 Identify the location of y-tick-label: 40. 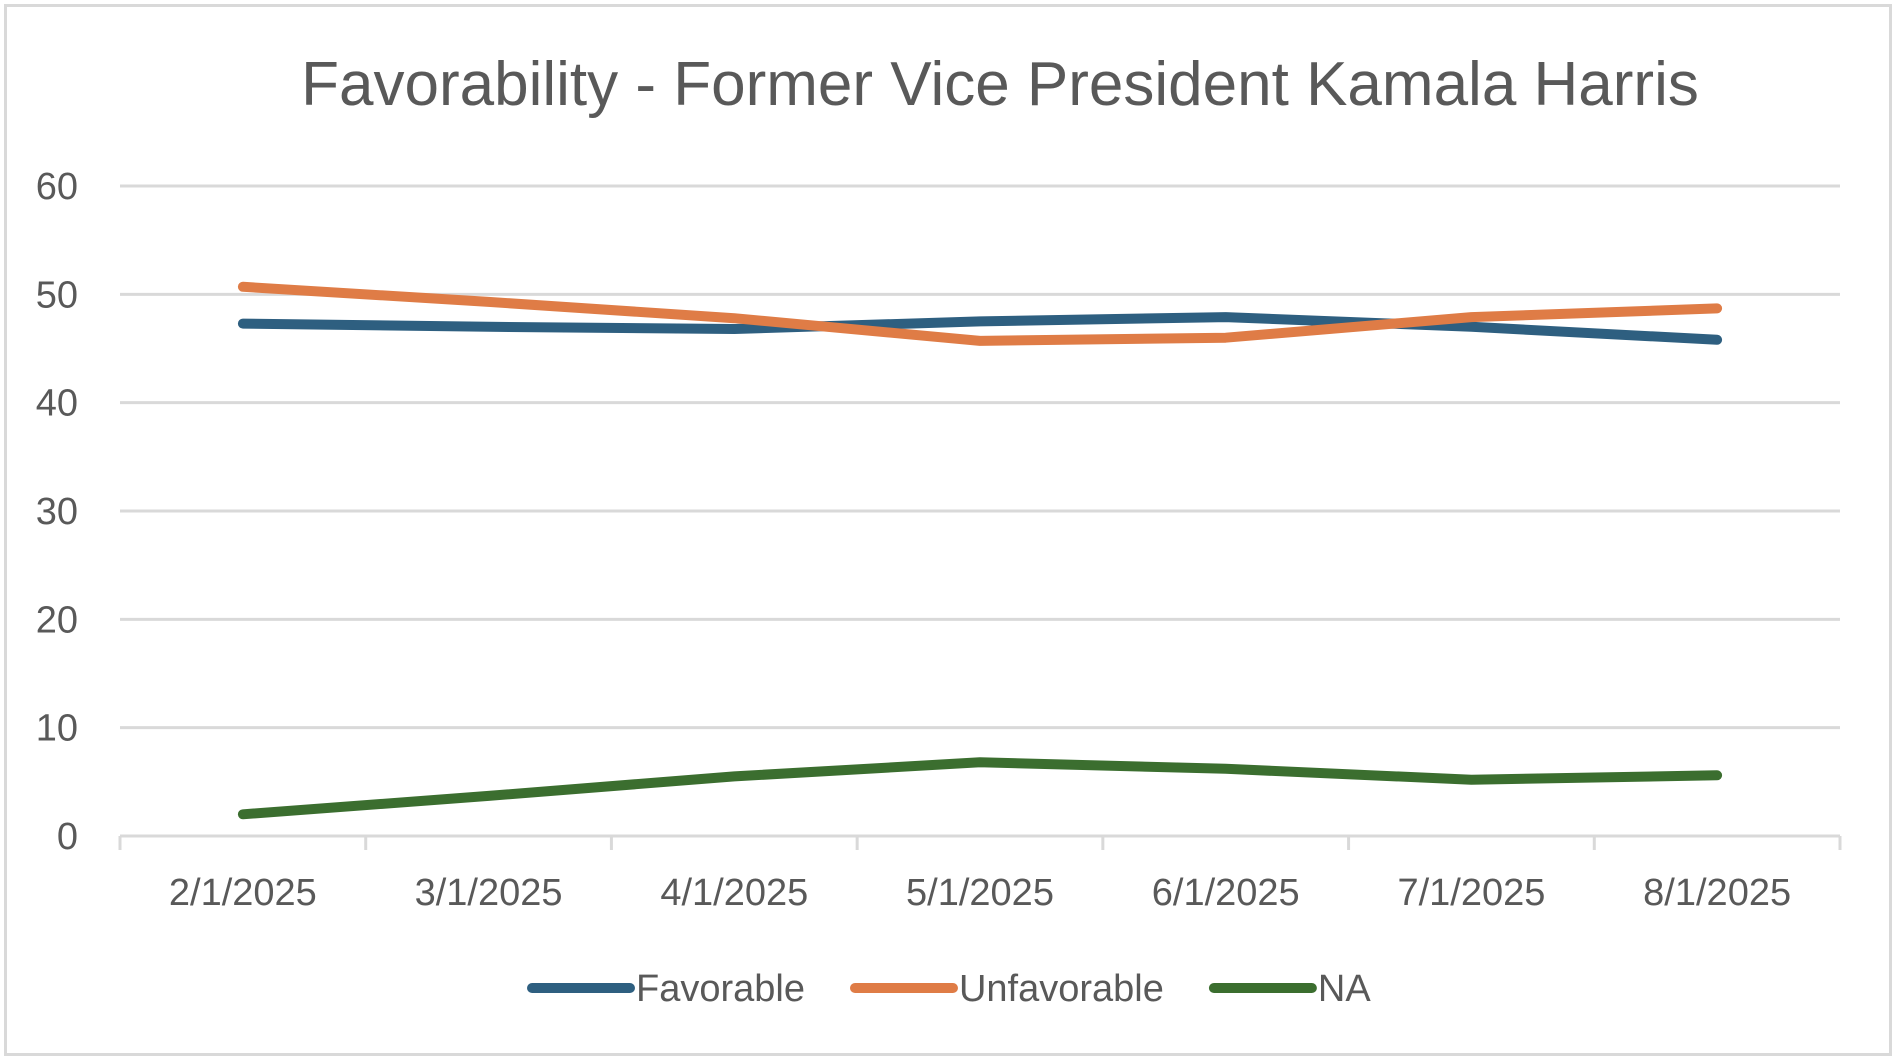
(57, 404).